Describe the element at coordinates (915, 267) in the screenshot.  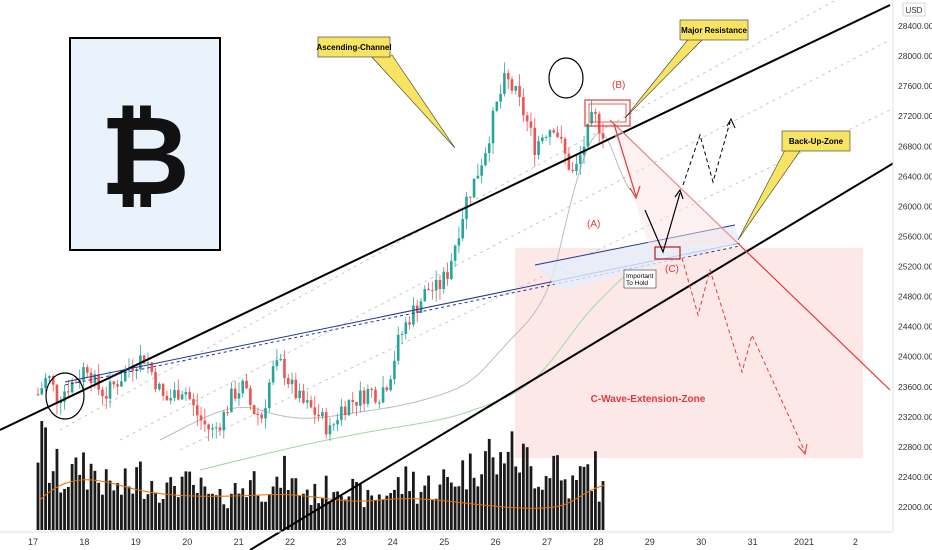
I see `y-tick-label: 25200.00` at that location.